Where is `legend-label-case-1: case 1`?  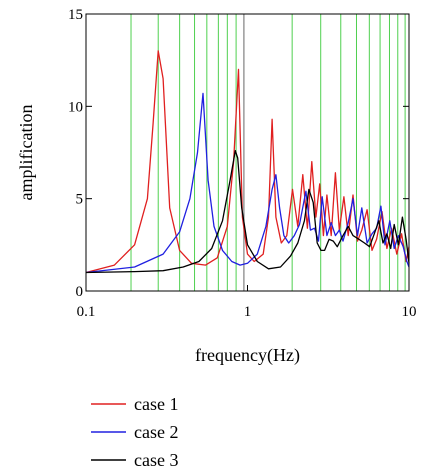
legend-label-case-1: case 1 is located at coordinates (156, 404).